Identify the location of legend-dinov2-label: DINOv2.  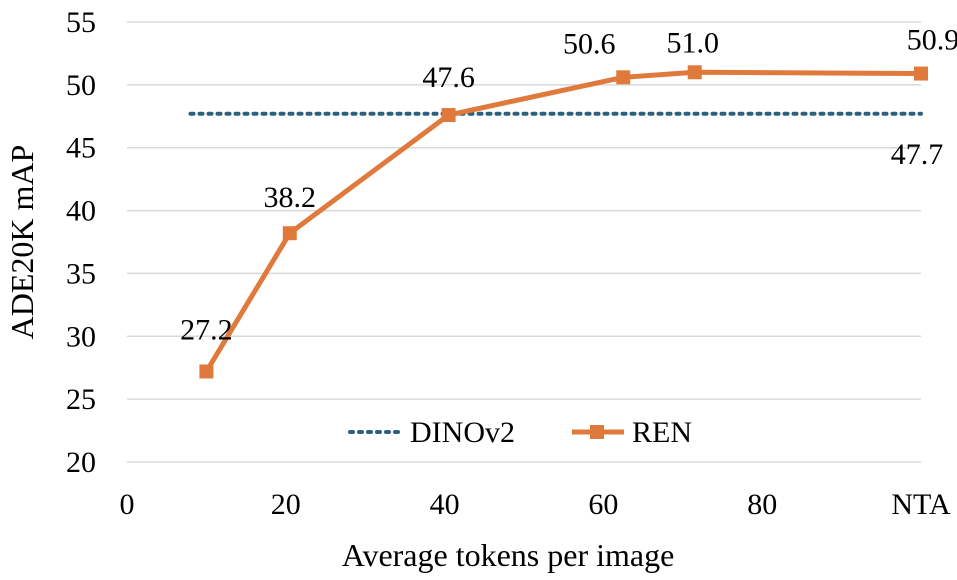
(462, 432).